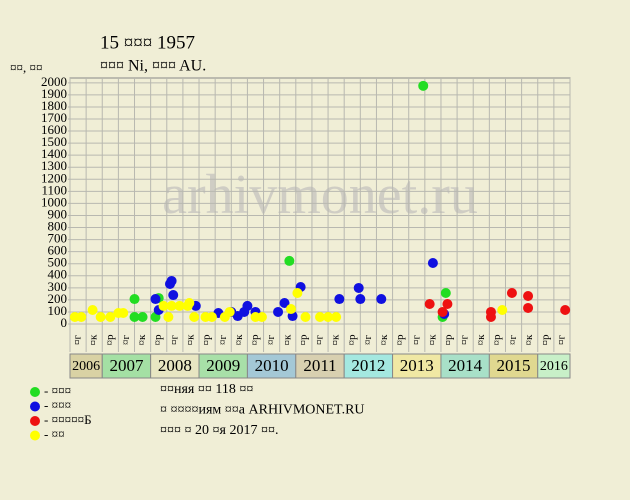  I want to click on year-label: 2006, so click(86, 366).